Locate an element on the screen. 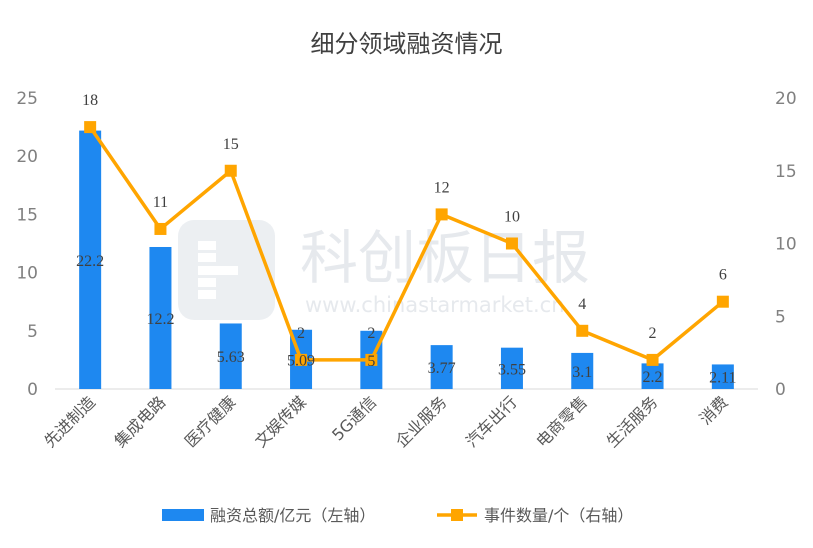 The width and height of the screenshot is (813, 548). left-axis-tick: 0 is located at coordinates (32, 390).